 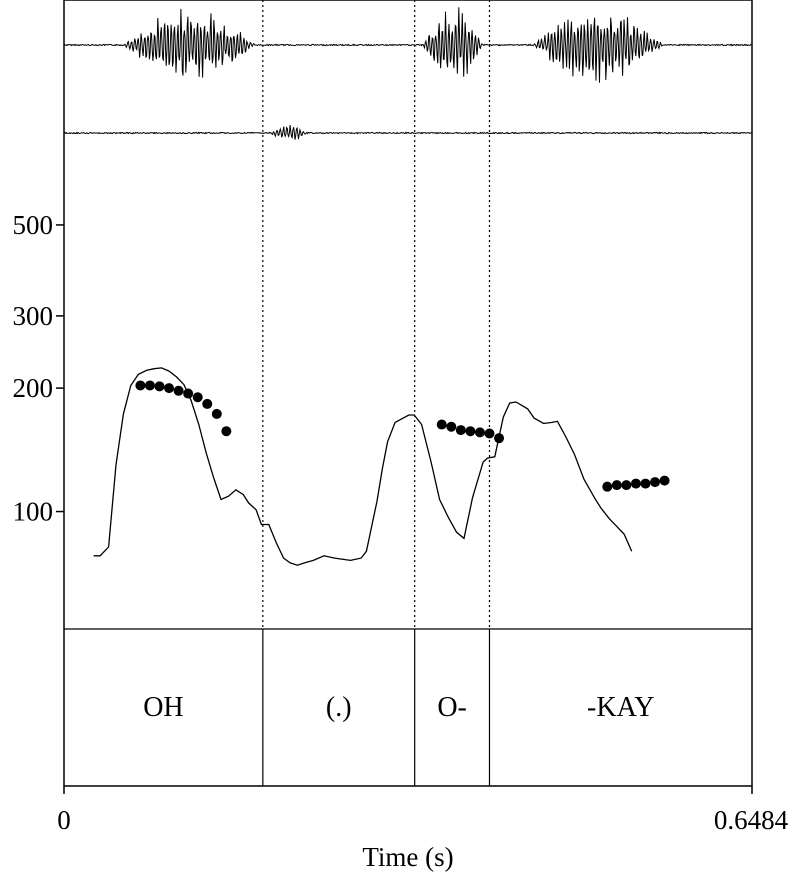 I want to click on waveform-layer, so click(x=407, y=73).